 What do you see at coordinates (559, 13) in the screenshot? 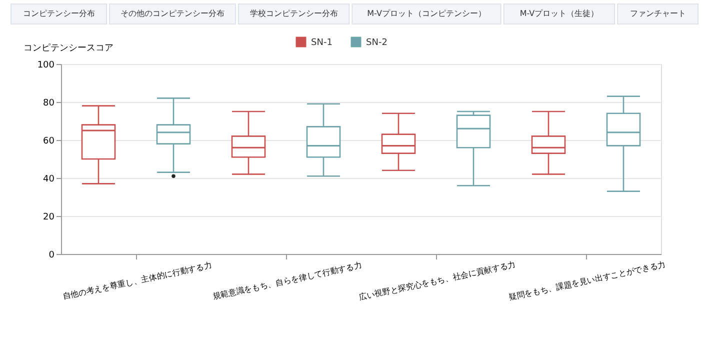
I see `text: M-Vプロット（生徒）` at bounding box center [559, 13].